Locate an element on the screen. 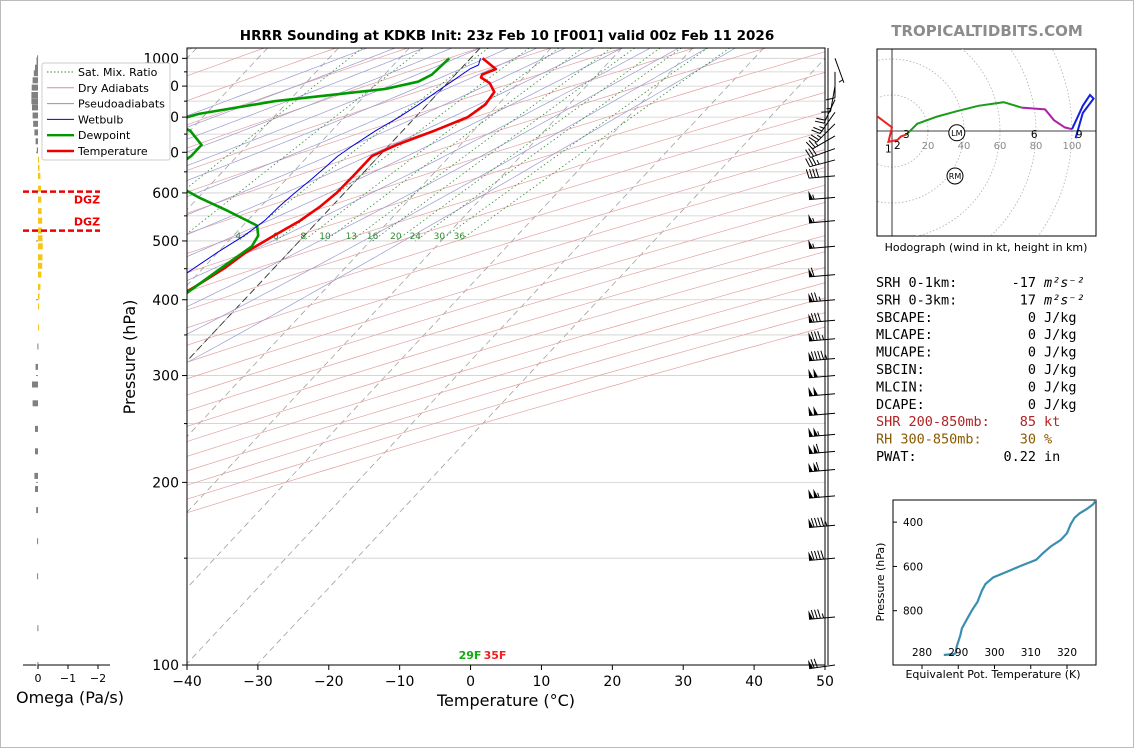  theta-e-plot-area is located at coordinates (1019, 578).